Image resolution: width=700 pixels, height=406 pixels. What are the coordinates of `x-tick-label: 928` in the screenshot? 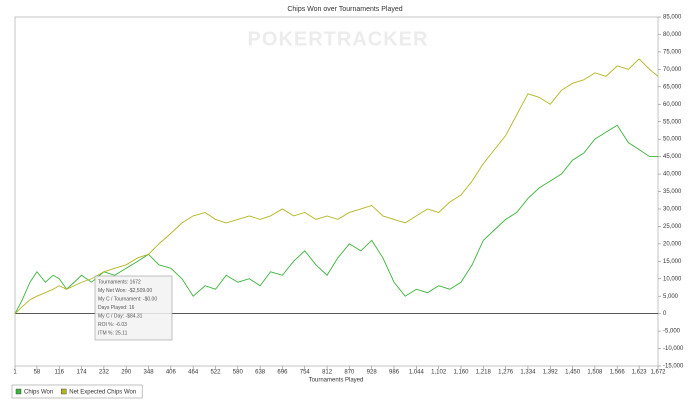 It's located at (372, 373).